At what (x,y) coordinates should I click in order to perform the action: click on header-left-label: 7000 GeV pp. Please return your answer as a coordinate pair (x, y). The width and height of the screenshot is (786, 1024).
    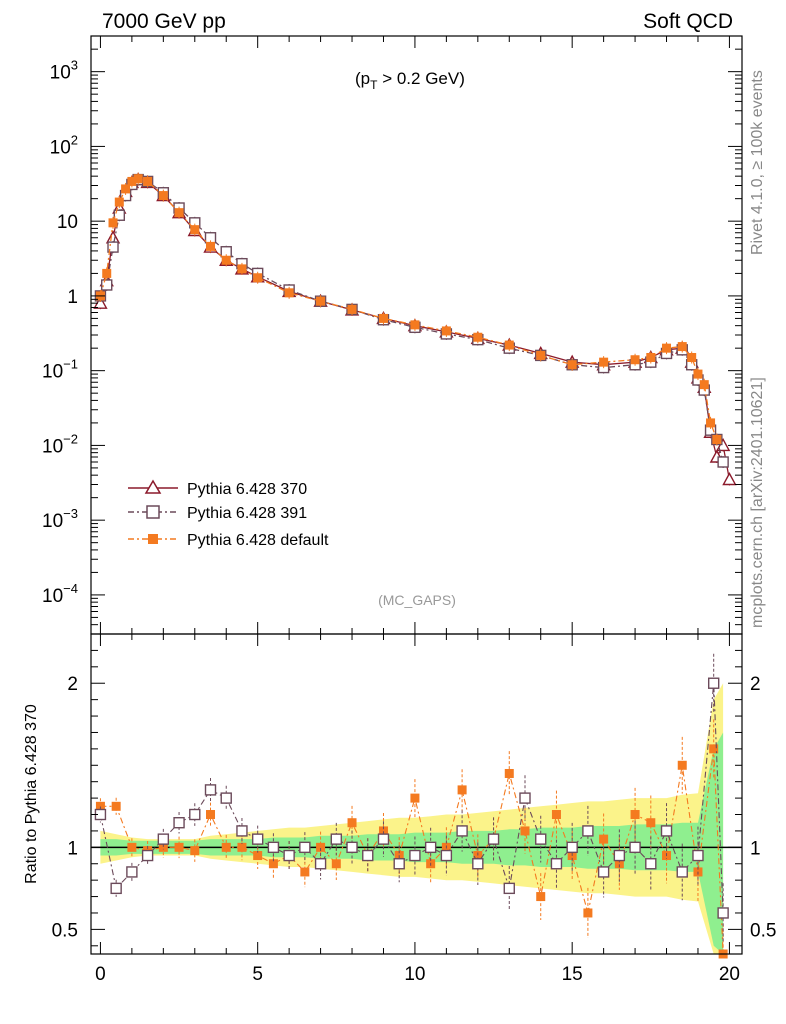
    Looking at the image, I should click on (164, 21).